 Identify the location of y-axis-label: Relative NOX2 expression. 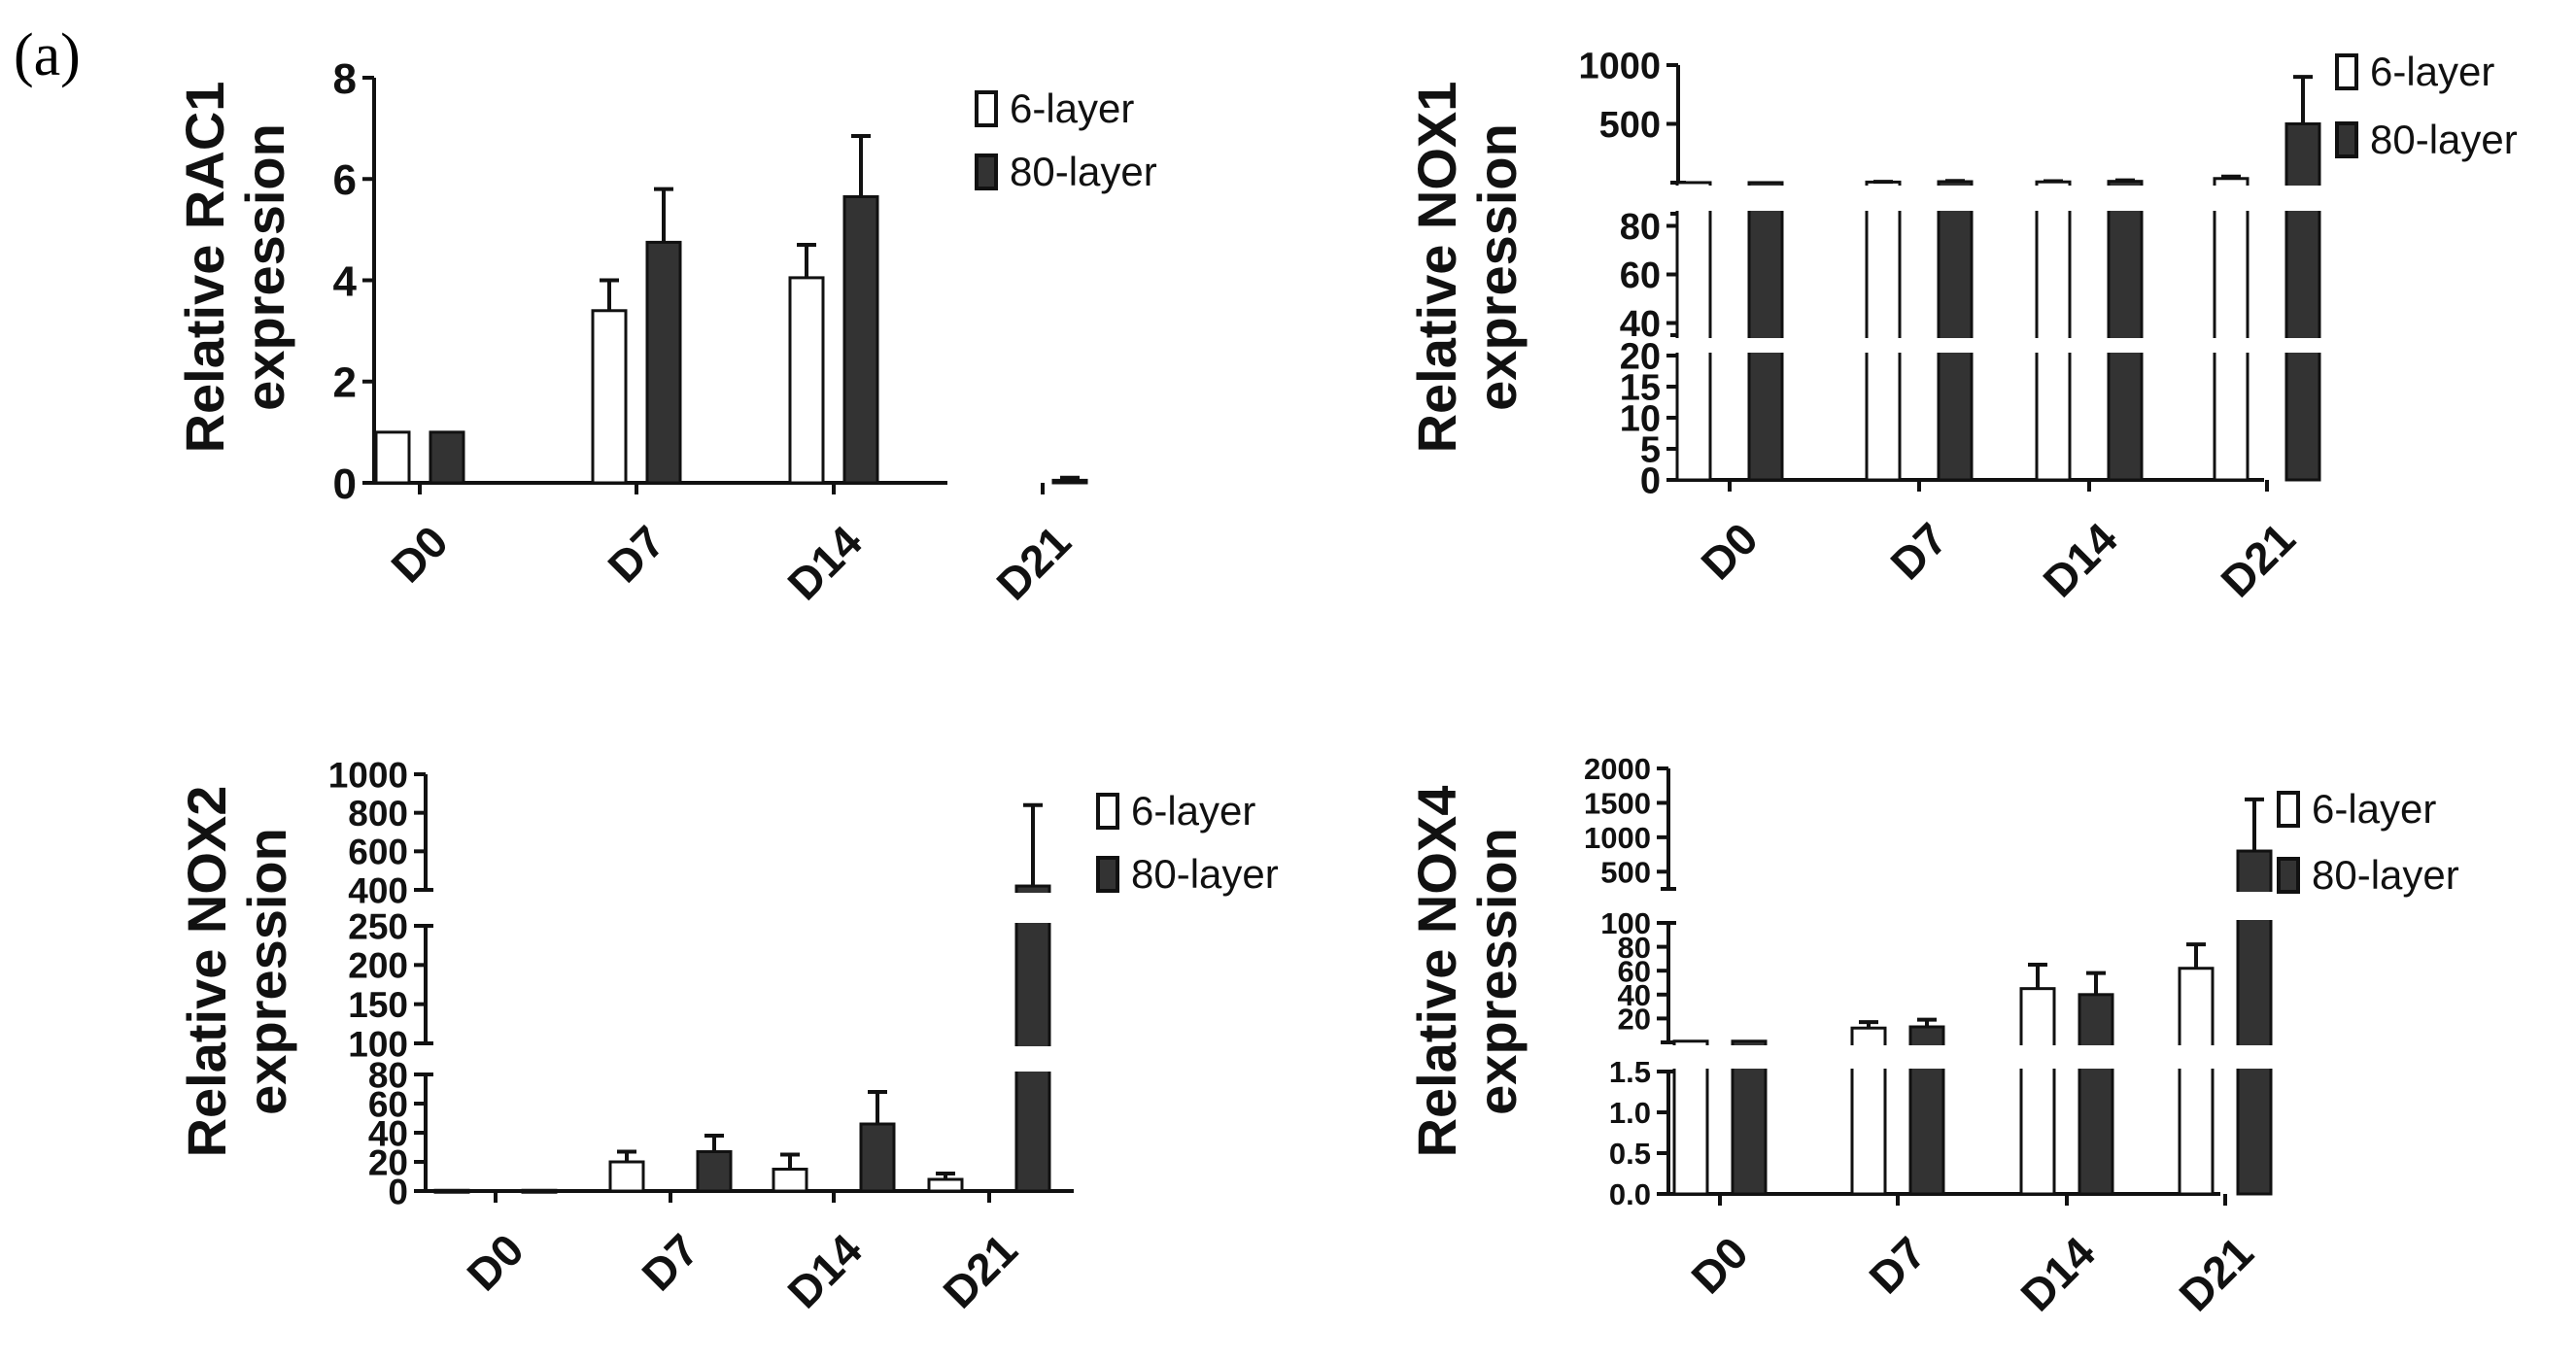
(236, 972).